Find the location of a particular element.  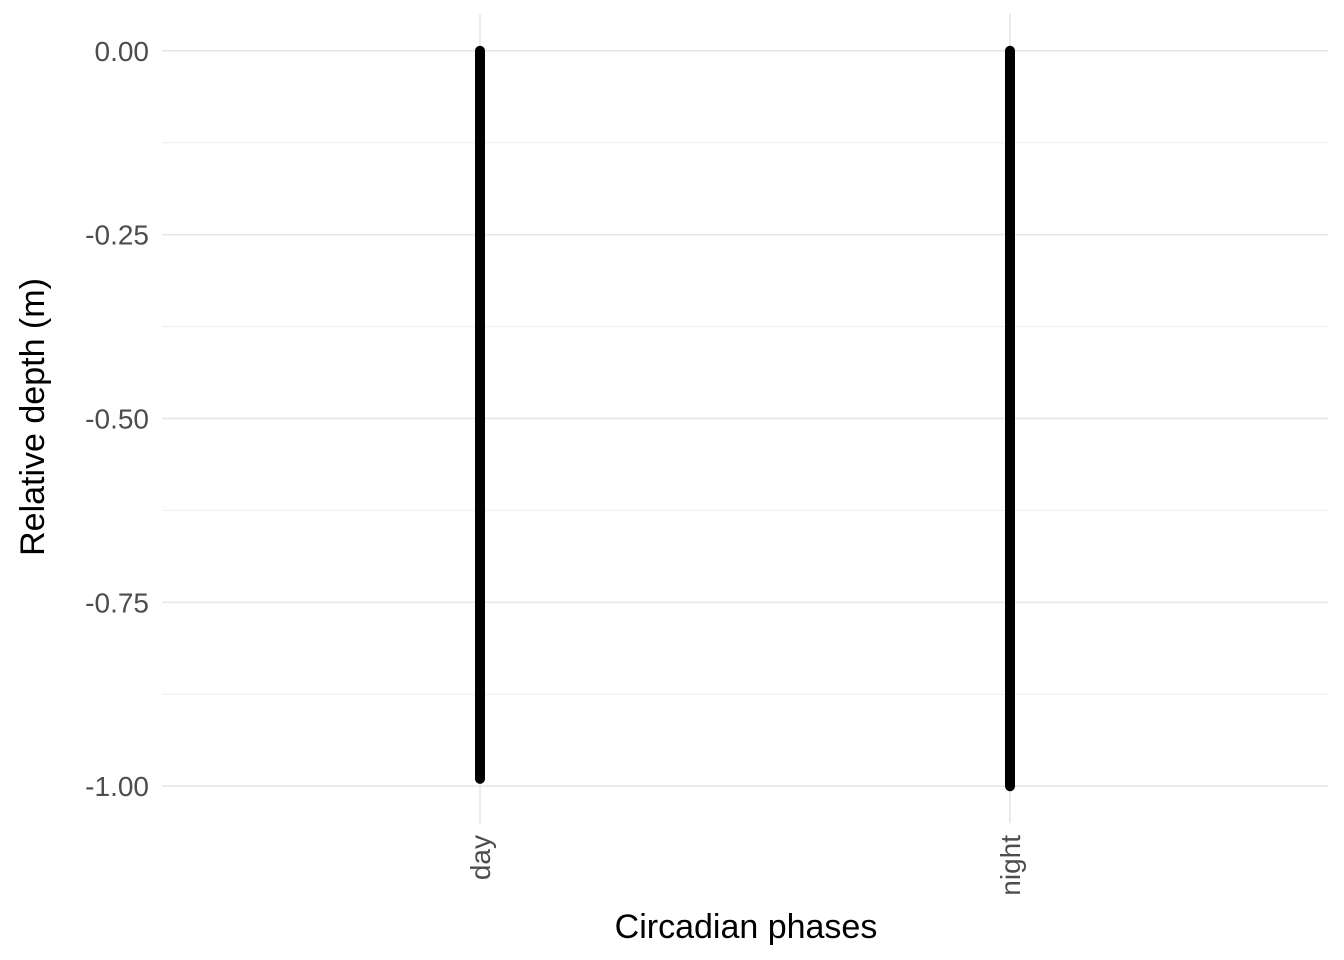

y-axis-title: Relative depth (m) is located at coordinates (33, 417).